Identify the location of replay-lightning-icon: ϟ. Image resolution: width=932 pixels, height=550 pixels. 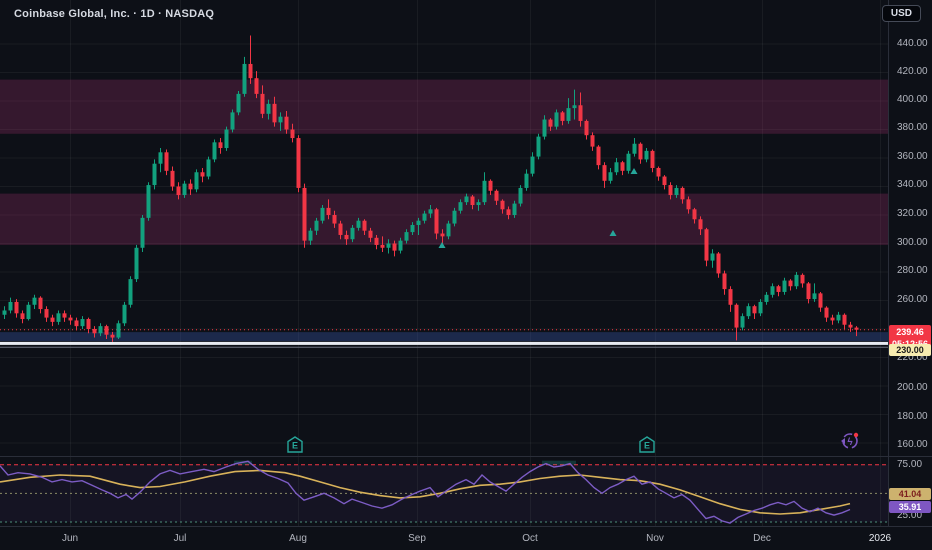
(850, 440).